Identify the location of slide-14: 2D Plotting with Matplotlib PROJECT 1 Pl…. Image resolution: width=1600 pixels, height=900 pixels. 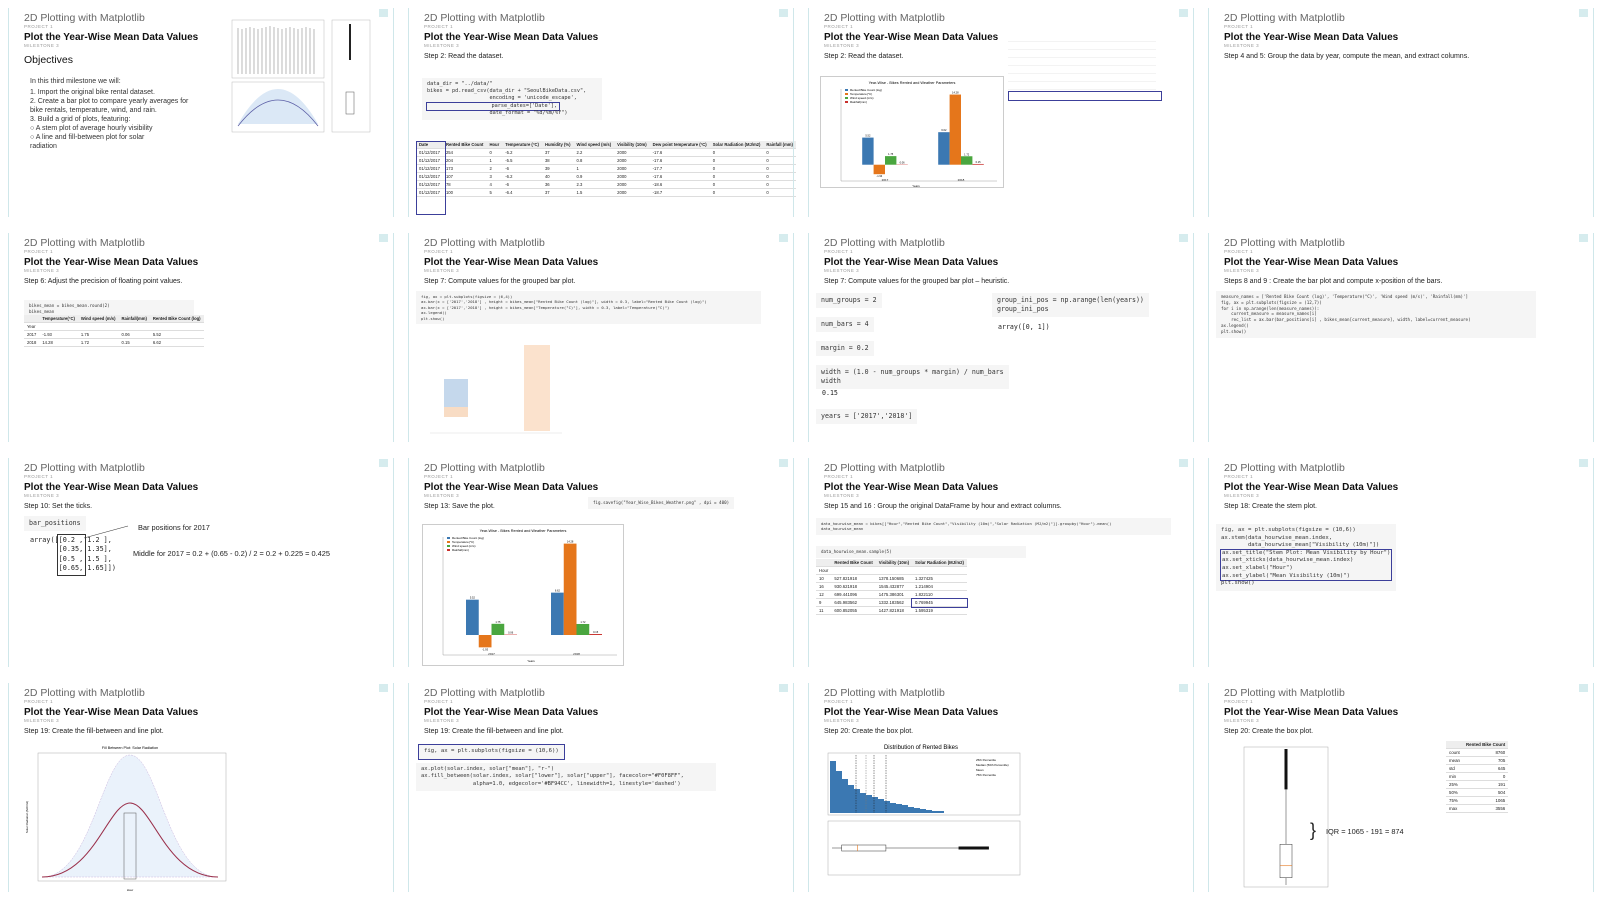
(600, 787).